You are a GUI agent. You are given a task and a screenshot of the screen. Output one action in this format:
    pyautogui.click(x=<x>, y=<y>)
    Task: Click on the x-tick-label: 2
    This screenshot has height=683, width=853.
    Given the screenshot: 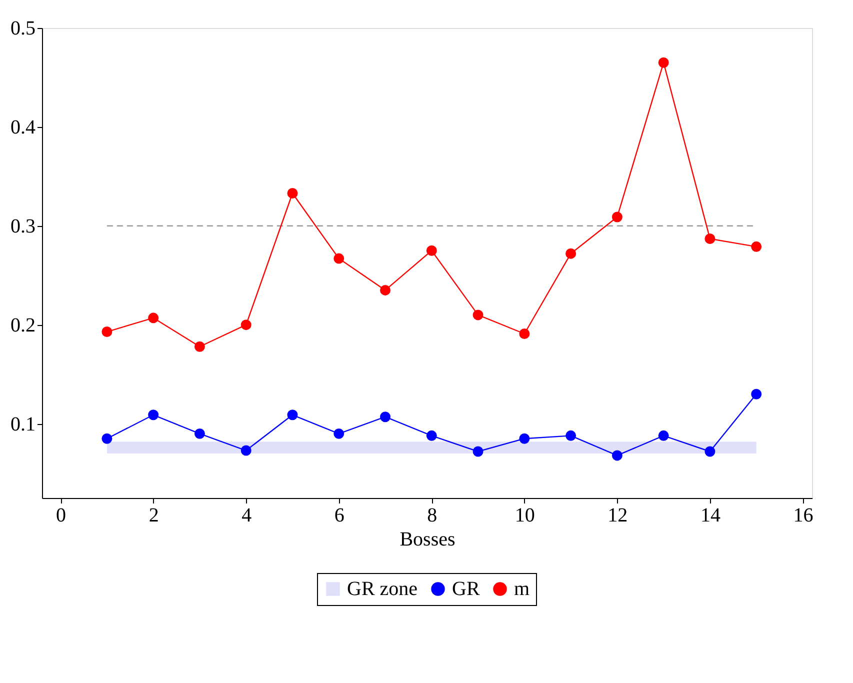 What is the action you would take?
    pyautogui.click(x=153, y=515)
    